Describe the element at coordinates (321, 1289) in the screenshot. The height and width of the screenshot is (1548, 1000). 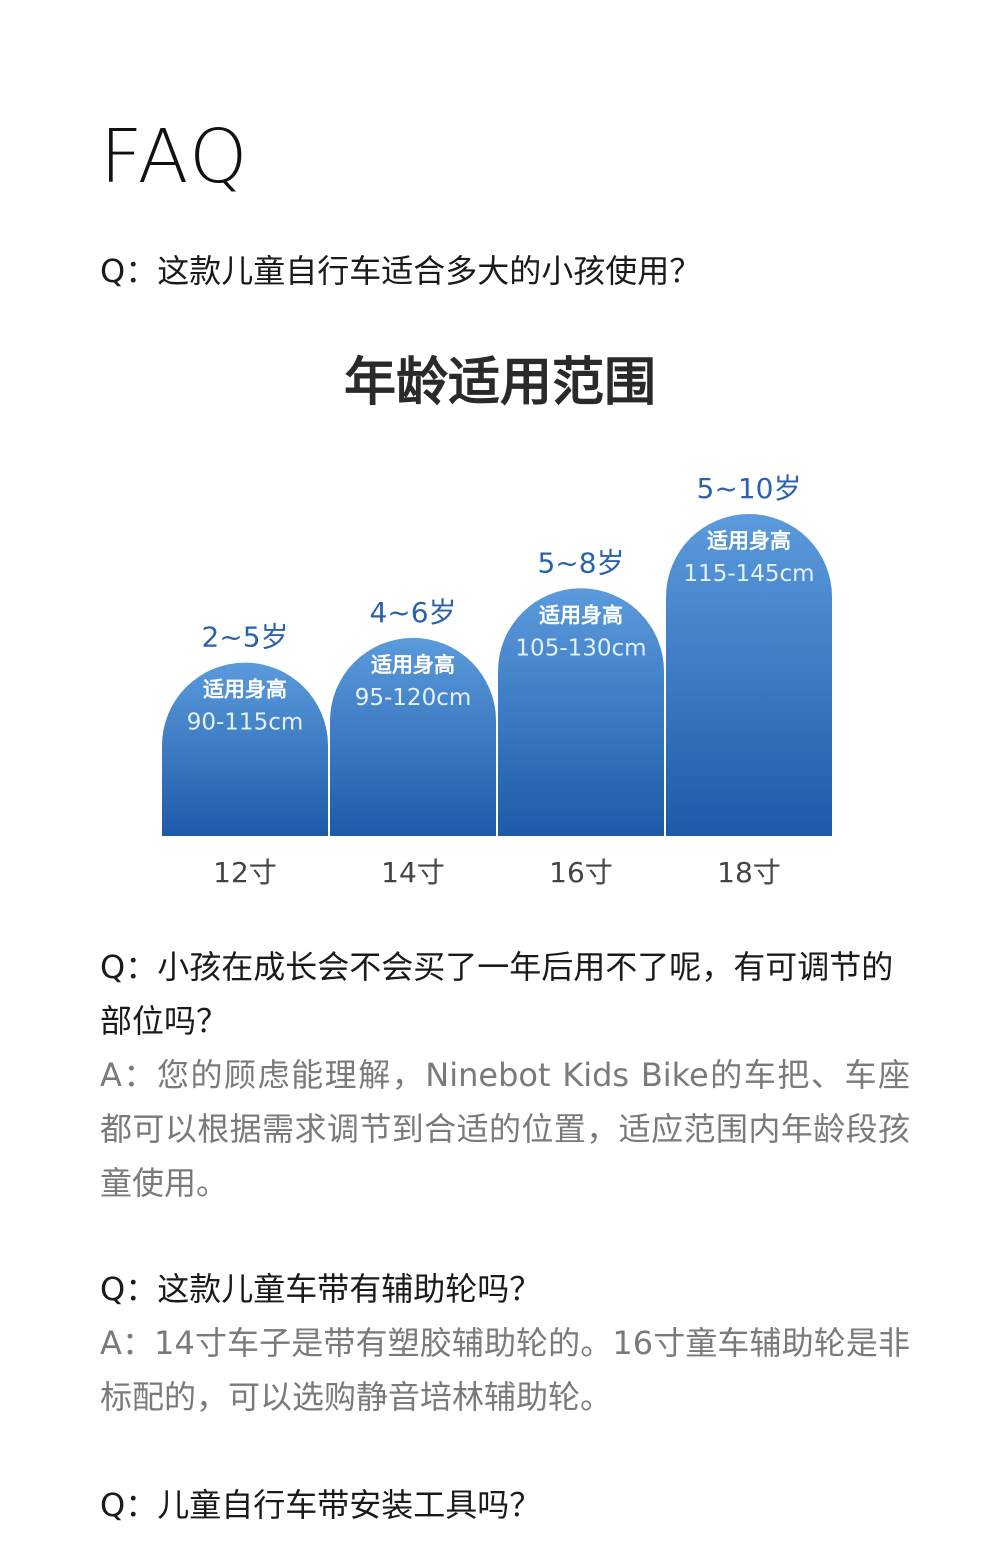
I see `faq-question-3: Q：这款儿童车带有辅助轮吗？` at that location.